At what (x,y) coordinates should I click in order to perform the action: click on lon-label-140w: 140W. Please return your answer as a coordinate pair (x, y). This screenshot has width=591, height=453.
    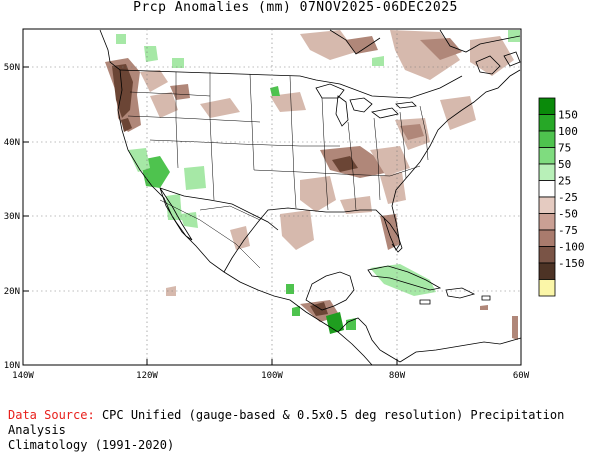
    Looking at the image, I should click on (23, 376).